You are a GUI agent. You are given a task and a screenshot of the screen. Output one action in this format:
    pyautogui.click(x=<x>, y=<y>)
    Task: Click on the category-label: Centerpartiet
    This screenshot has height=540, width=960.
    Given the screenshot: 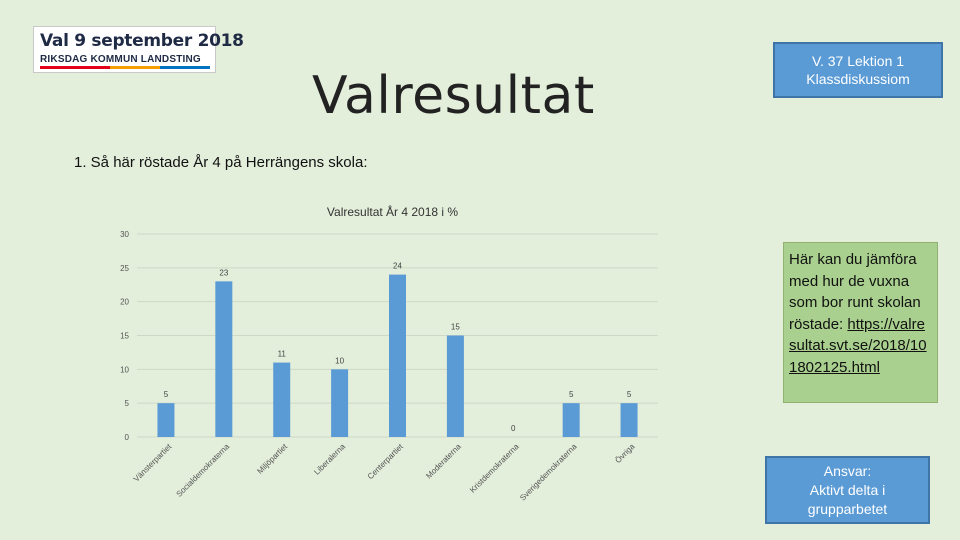 What is the action you would take?
    pyautogui.click(x=386, y=462)
    